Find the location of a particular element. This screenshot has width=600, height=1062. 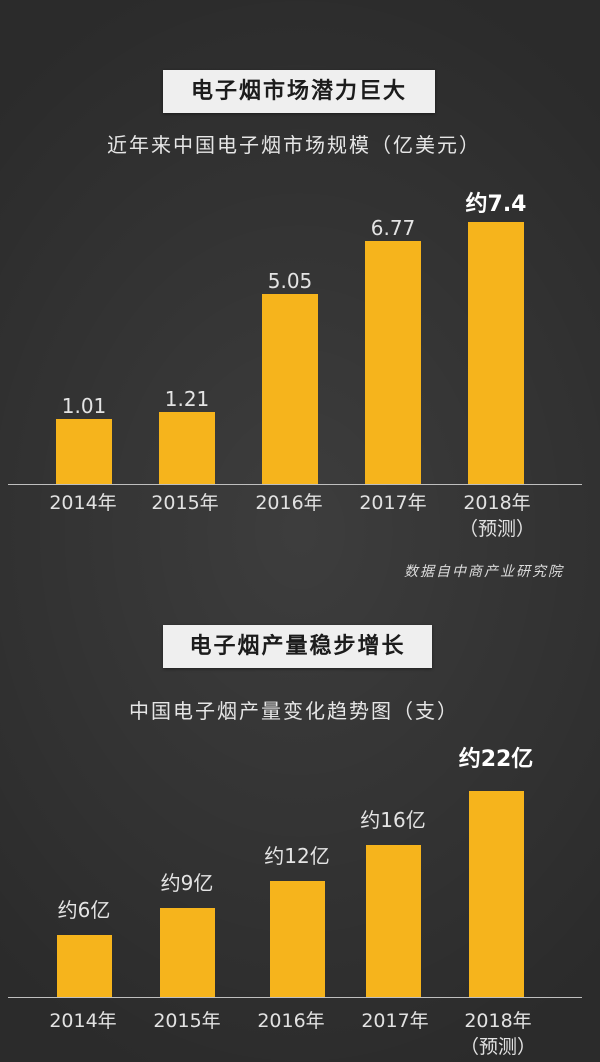

production-x-tick-2018: 2018年 （预测） is located at coordinates (498, 1034).